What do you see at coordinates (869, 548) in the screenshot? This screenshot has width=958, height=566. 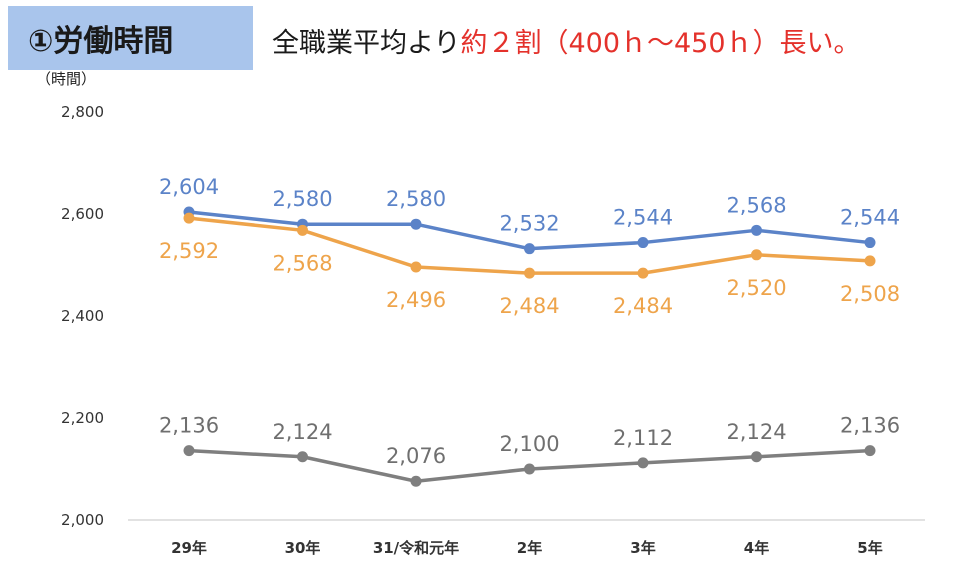 I see `x-tick-label: 5年` at bounding box center [869, 548].